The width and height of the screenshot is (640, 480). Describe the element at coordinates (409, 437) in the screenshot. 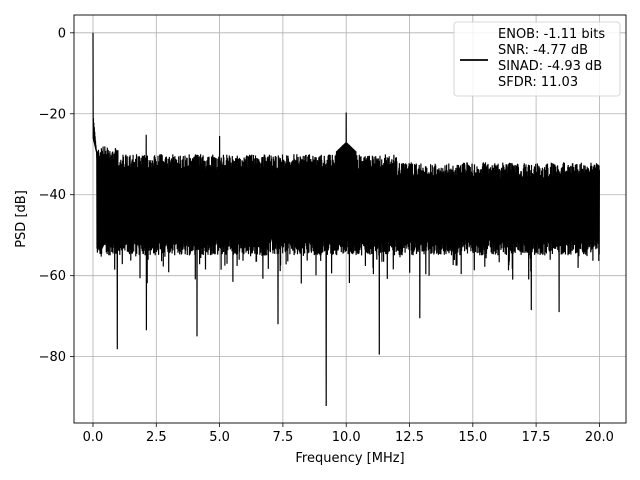

I see `x-tick-label: 12.5` at that location.